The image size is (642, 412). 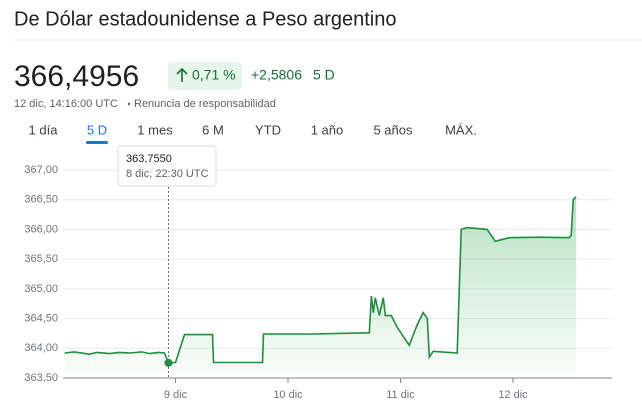 I want to click on y-tick-label: 364,50, so click(x=41, y=318).